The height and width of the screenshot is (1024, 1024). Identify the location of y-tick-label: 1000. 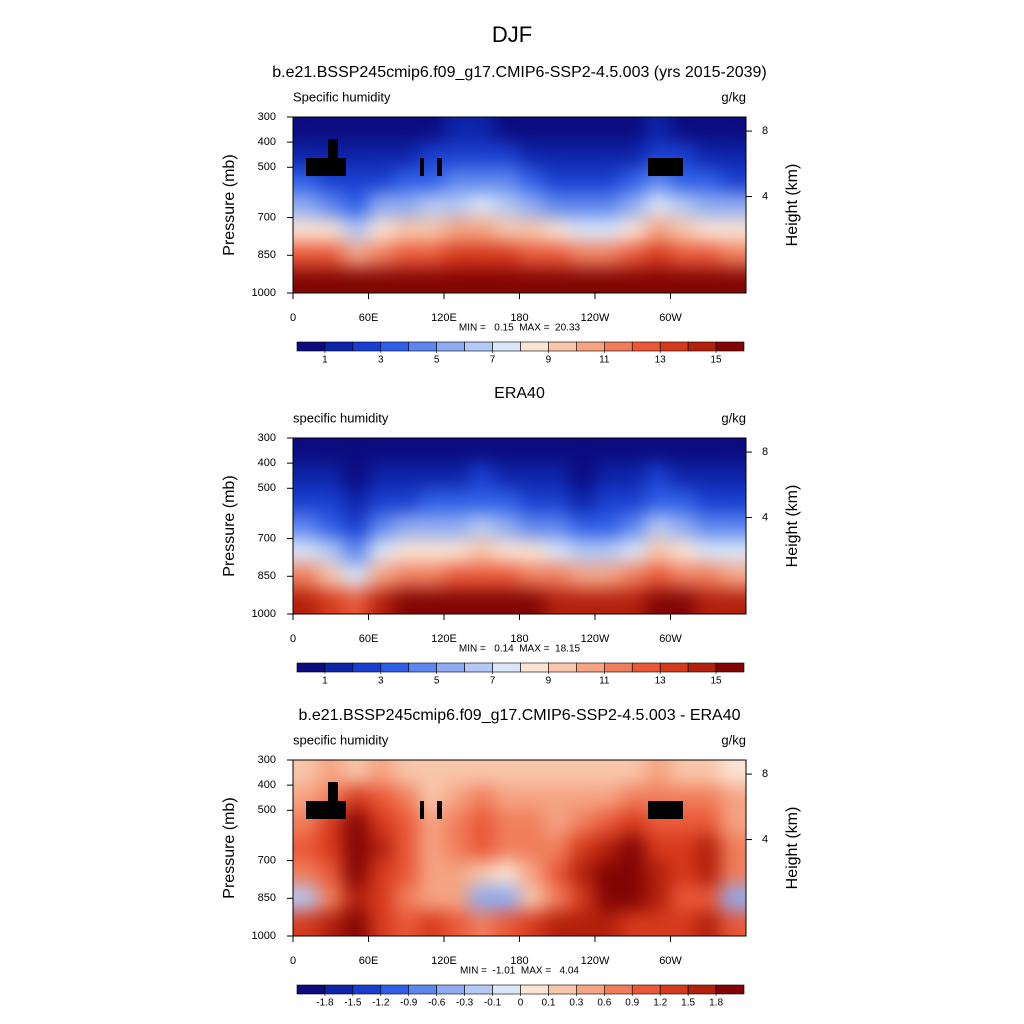
(264, 293).